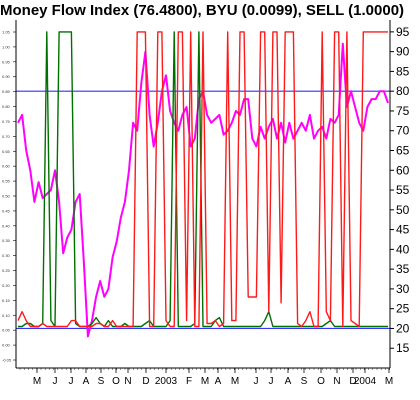  I want to click on y-right-tick-label: 15, so click(403, 348).